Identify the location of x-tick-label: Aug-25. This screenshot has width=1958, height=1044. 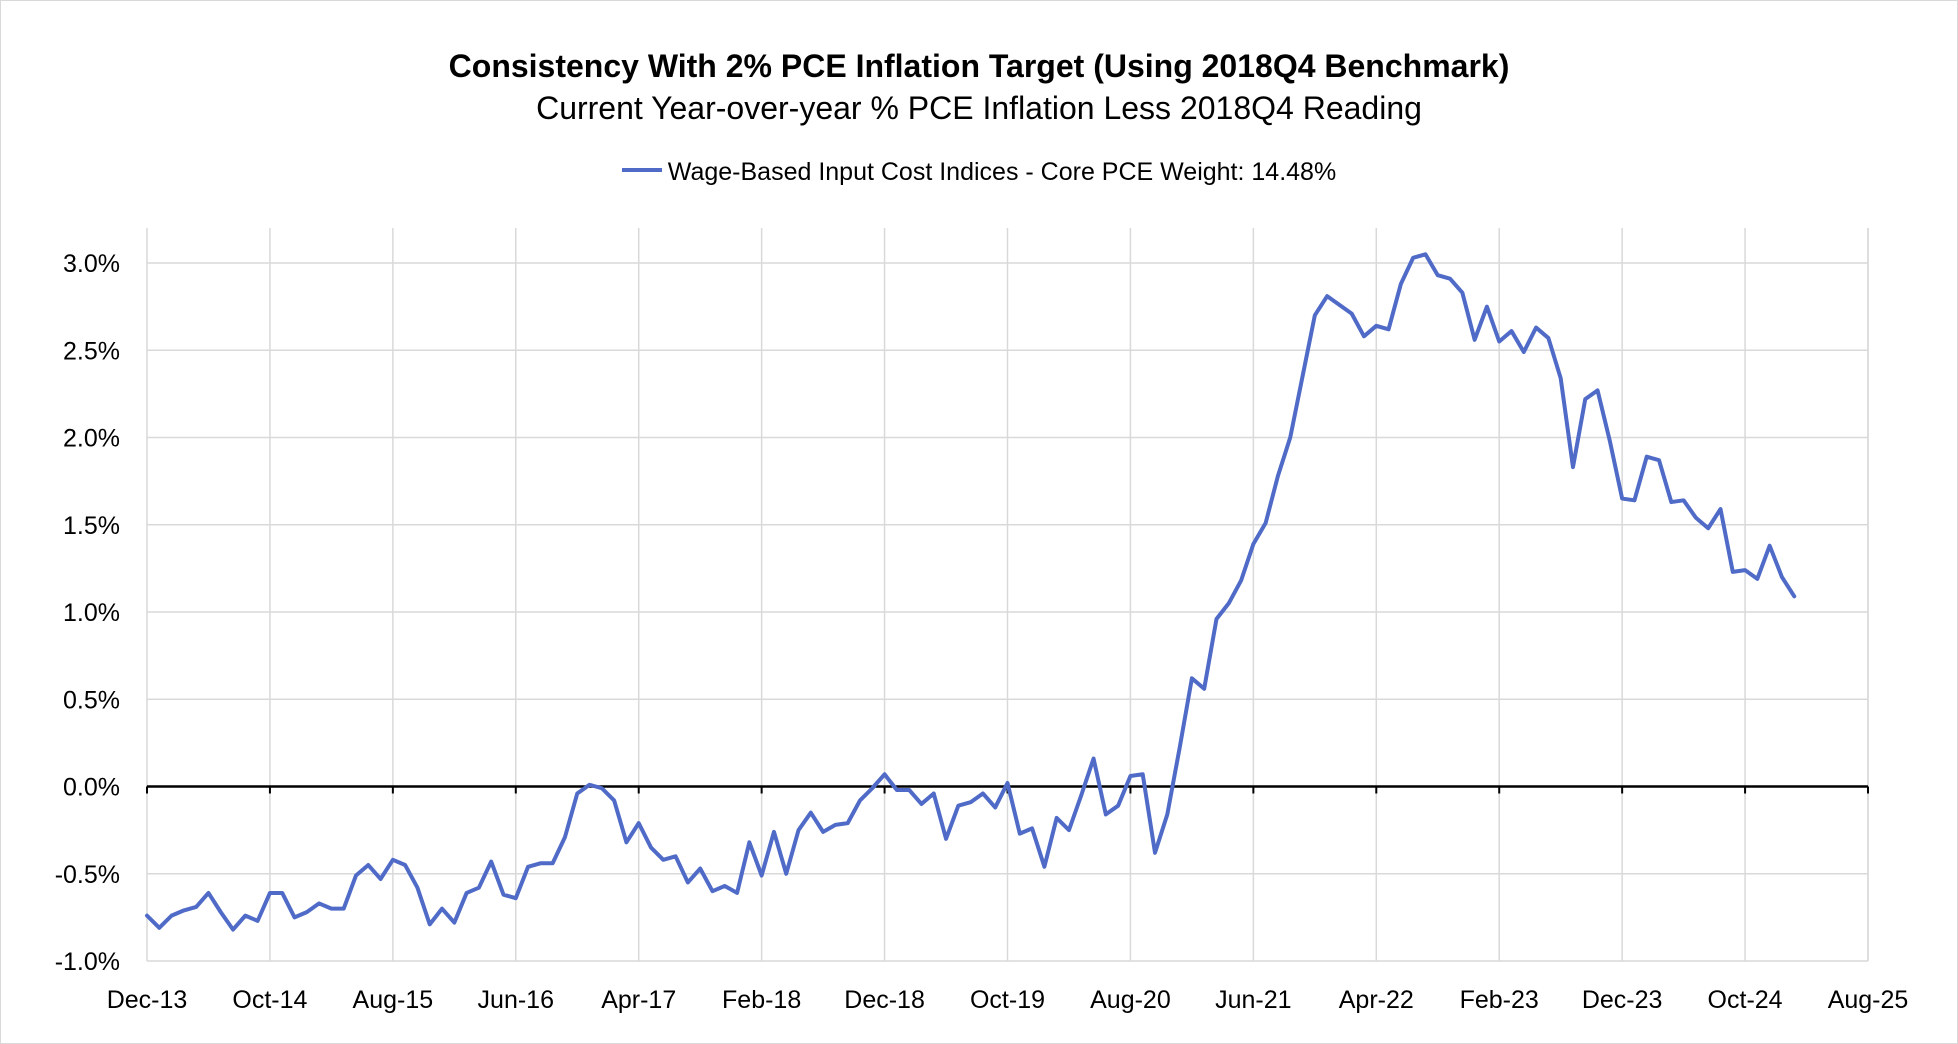
(1868, 1000).